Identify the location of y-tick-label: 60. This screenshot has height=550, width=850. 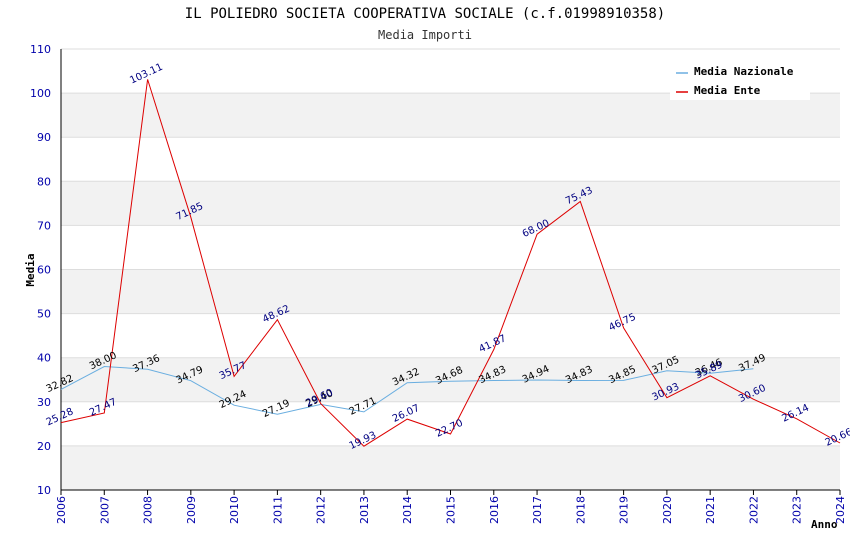
(44, 270).